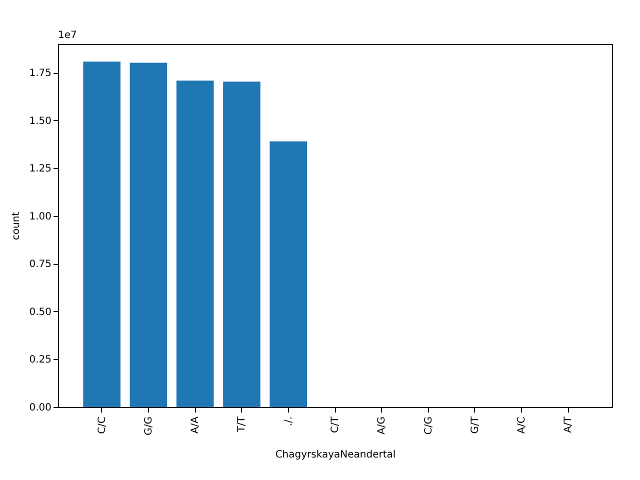 Image resolution: width=640 pixels, height=480 pixels. I want to click on x-tick-label: A/A, so click(196, 425).